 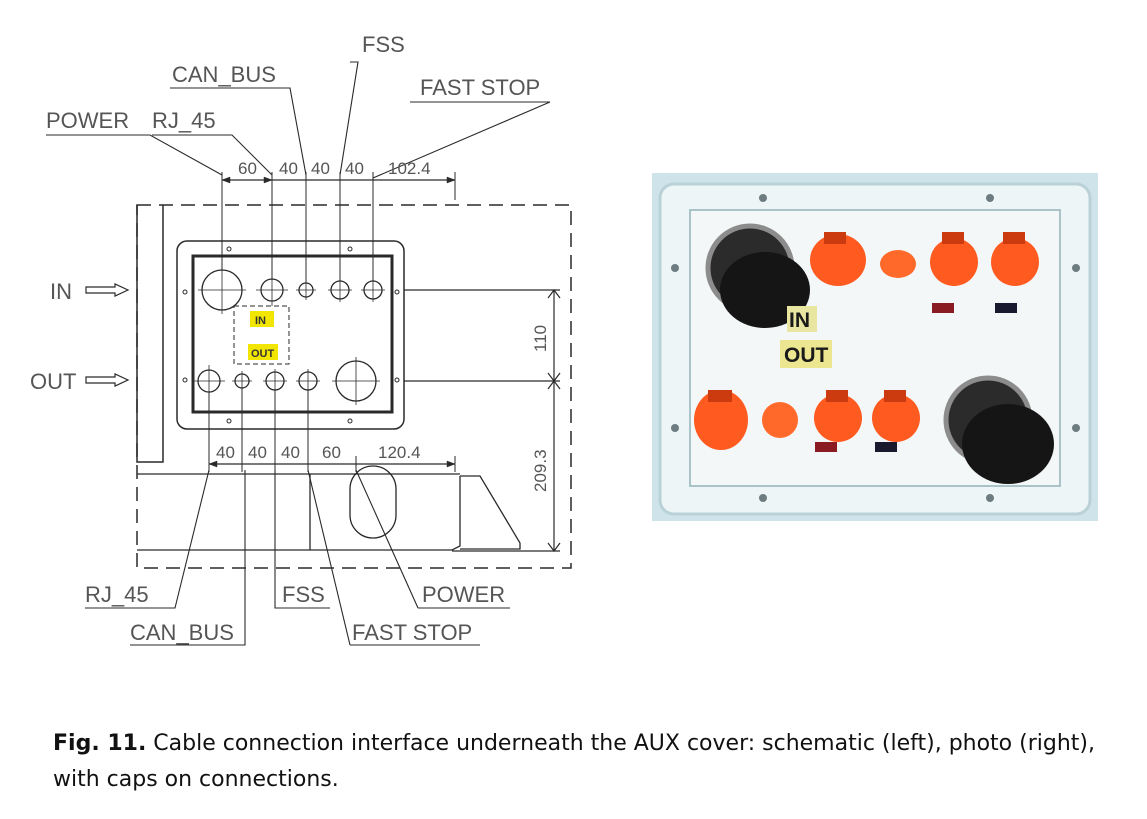 I want to click on in-out-tag-box, so click(x=261, y=335).